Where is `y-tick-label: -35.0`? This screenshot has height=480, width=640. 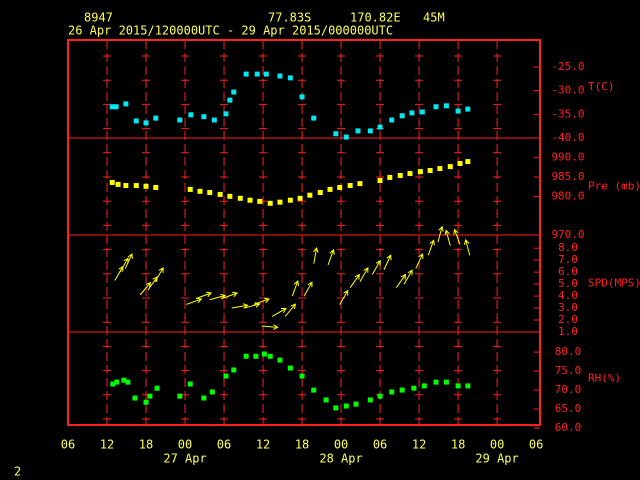
y-tick-label: -35.0 is located at coordinates (567, 113).